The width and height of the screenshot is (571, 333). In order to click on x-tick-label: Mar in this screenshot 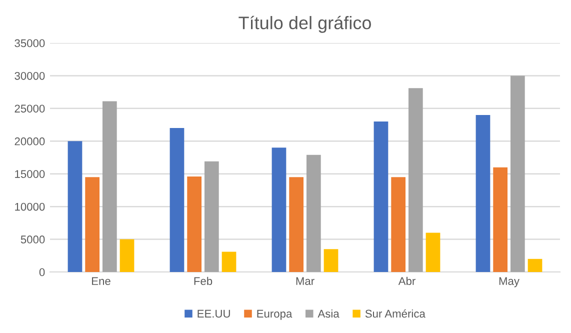, I will do `click(305, 281)`.